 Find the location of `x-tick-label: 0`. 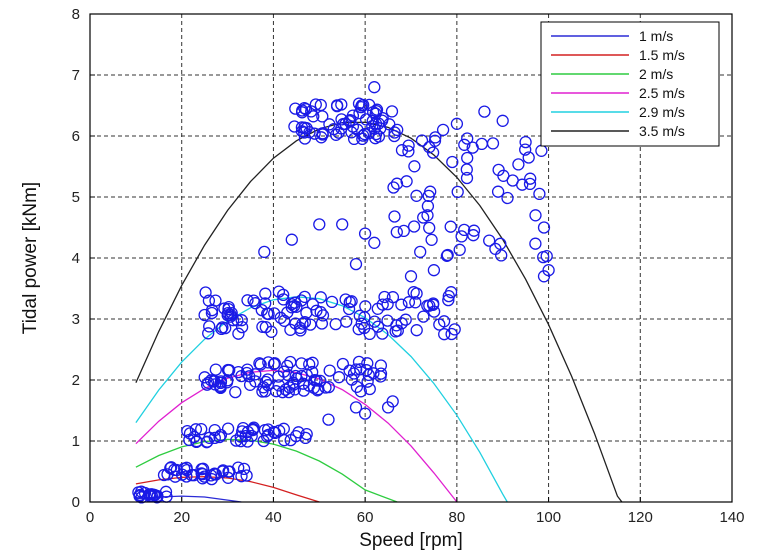

x-tick-label: 0 is located at coordinates (90, 517).